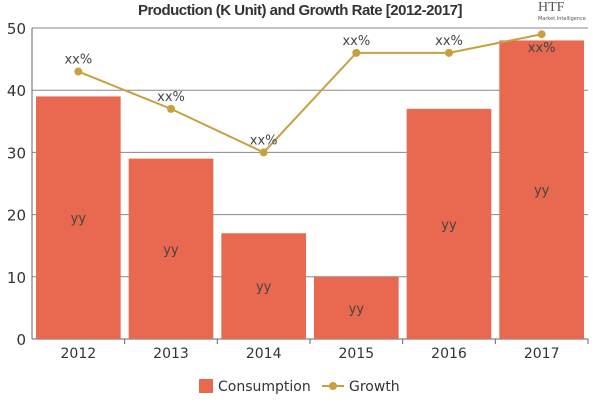 This screenshot has width=600, height=400. I want to click on x-tick-label: 2017, so click(542, 354).